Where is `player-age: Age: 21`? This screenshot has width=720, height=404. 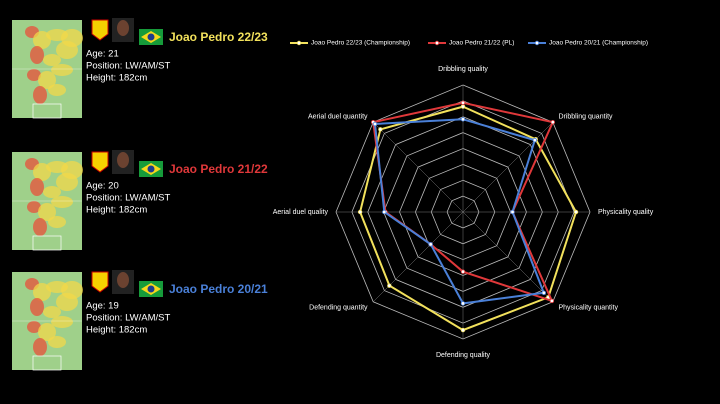
player-age: Age: 21 is located at coordinates (102, 54).